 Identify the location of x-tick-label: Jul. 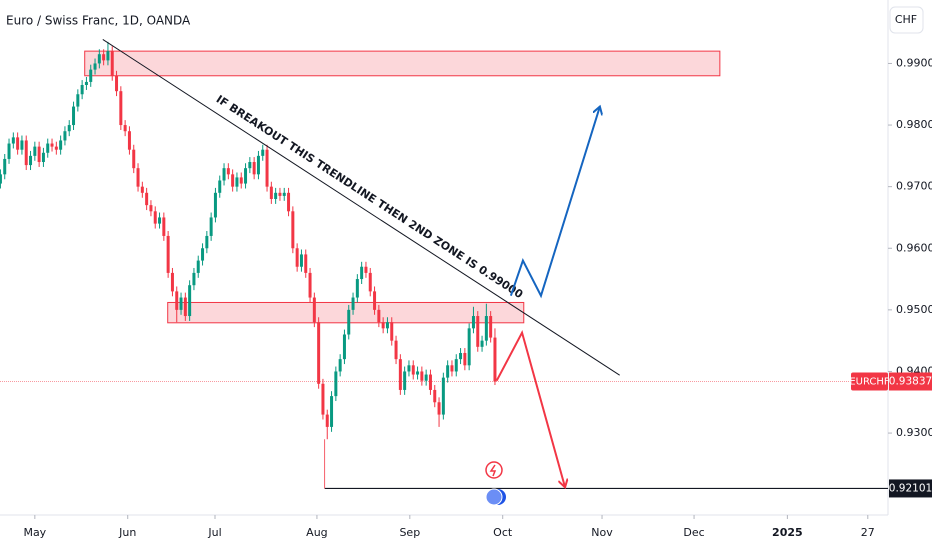
(214, 532).